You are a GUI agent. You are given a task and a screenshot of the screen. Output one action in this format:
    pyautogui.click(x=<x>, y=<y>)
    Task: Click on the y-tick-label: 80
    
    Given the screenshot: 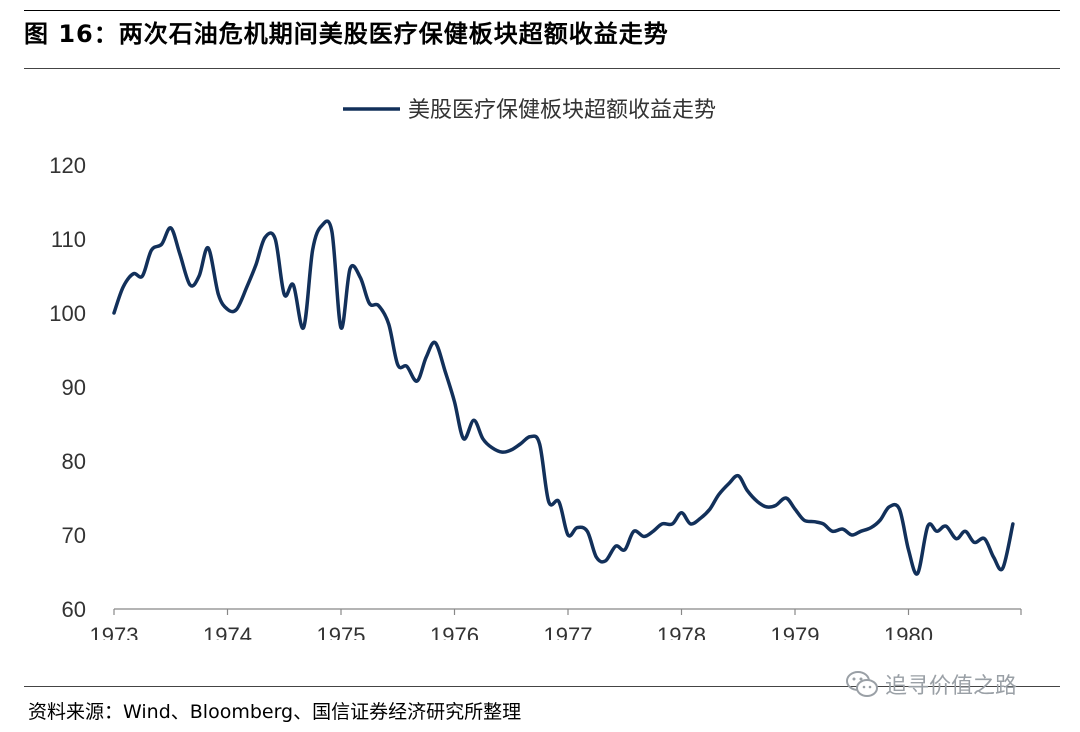 What is the action you would take?
    pyautogui.click(x=74, y=461)
    